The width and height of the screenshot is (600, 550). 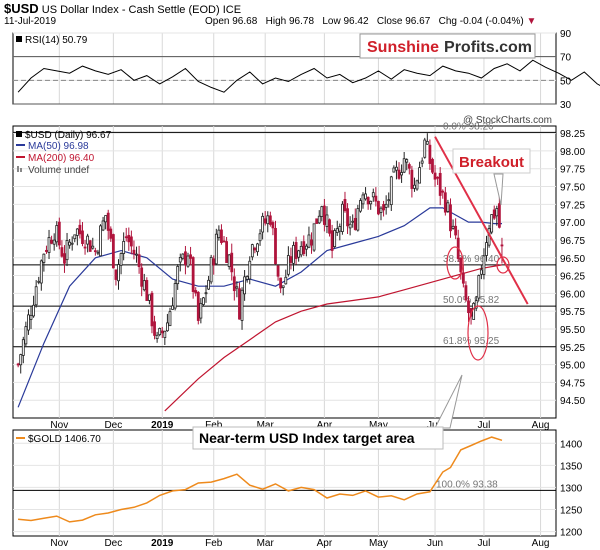 I want to click on gold-tick-label: 1250, so click(x=571, y=511).